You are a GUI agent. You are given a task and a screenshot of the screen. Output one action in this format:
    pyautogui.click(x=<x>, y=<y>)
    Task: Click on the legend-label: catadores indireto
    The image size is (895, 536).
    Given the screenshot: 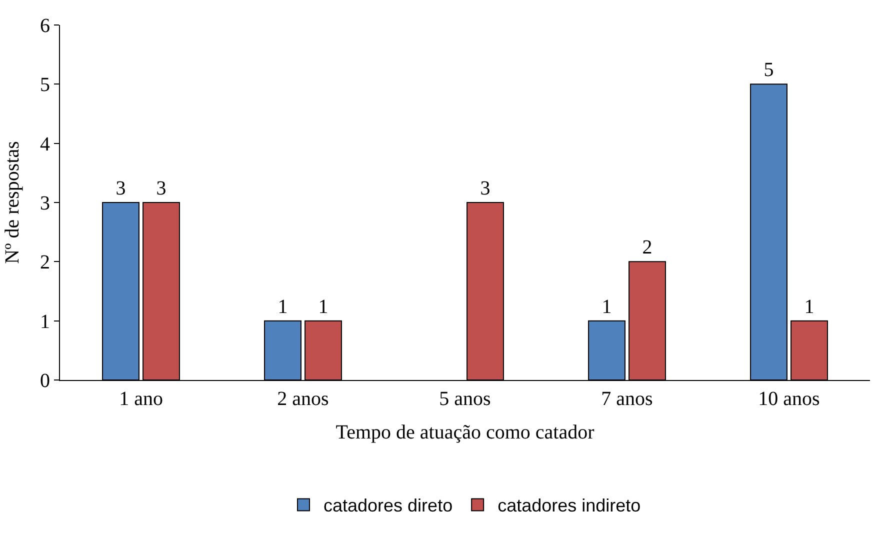 What is the action you would take?
    pyautogui.click(x=569, y=506)
    